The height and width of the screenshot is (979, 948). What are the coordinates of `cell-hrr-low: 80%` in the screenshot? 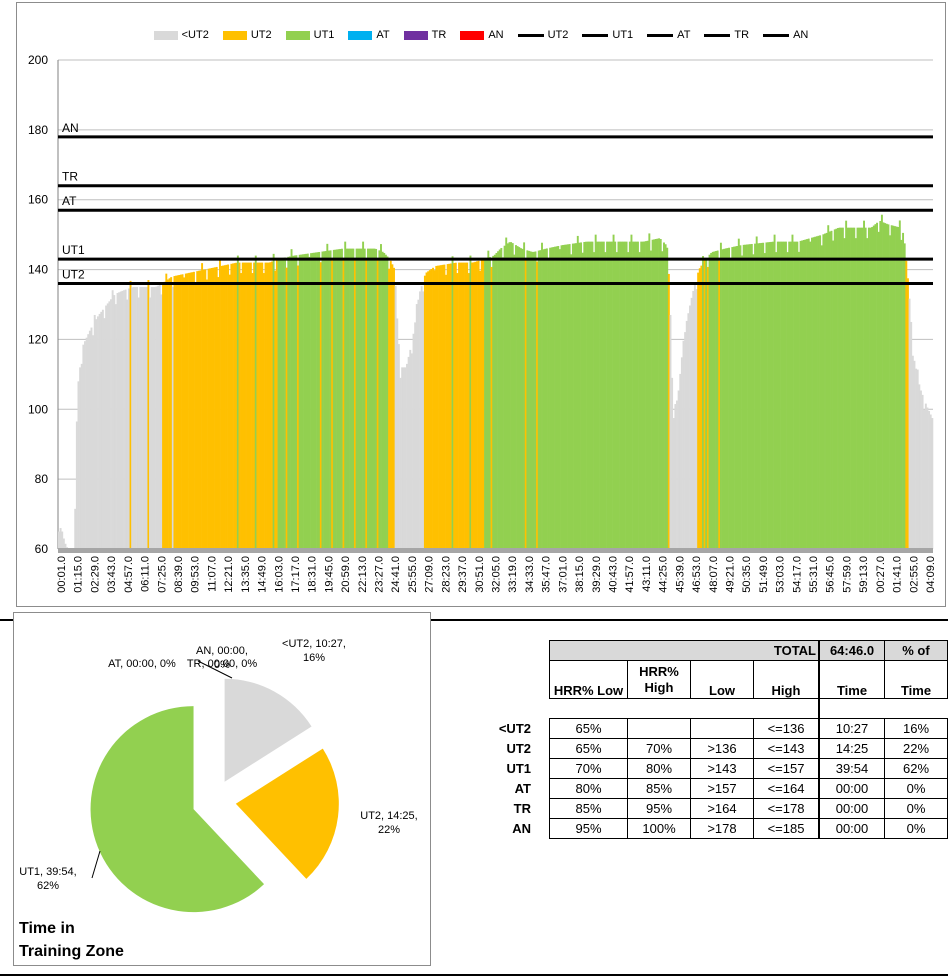 It's located at (588, 788).